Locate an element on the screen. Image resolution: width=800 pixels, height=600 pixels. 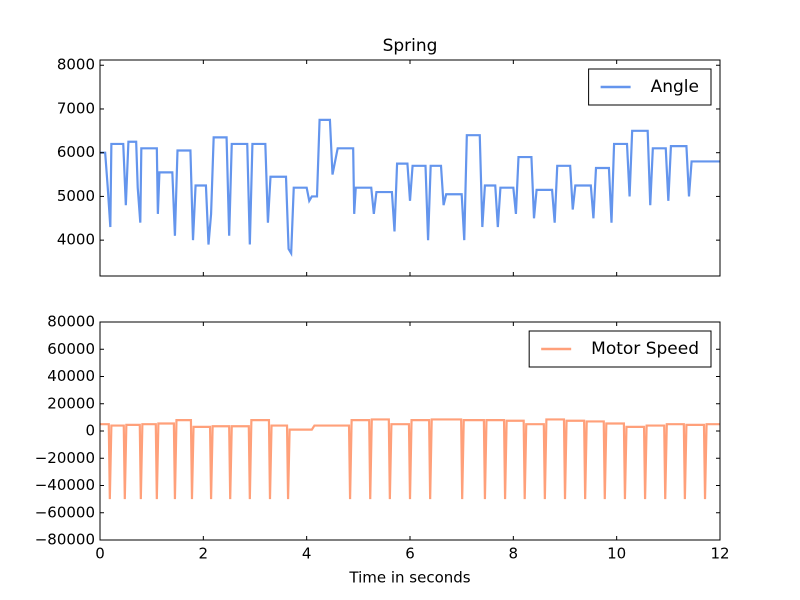
y-tick-label: −20000 is located at coordinates (65, 458).